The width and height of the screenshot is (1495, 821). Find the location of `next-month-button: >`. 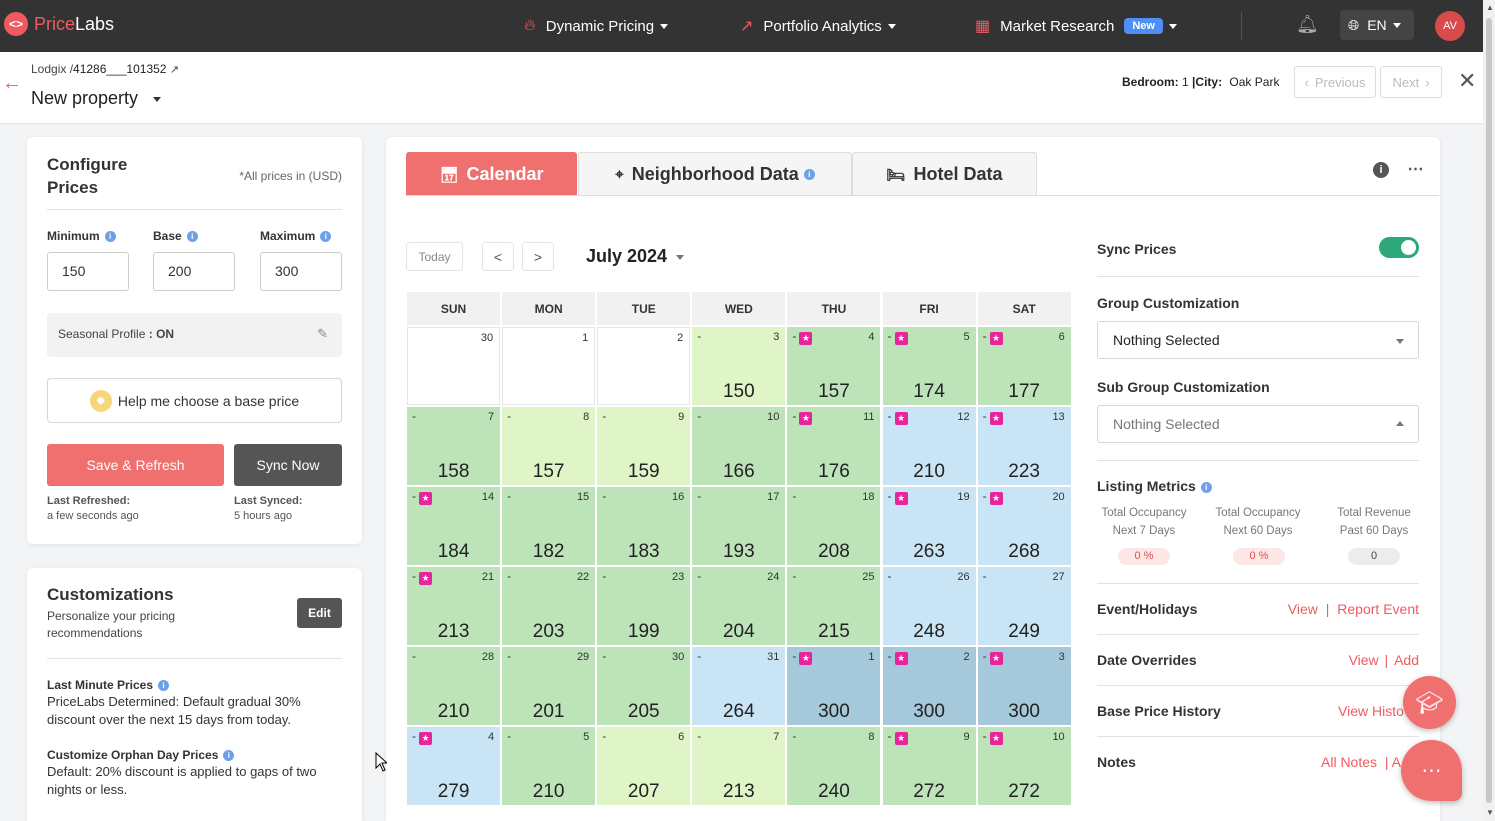

next-month-button: > is located at coordinates (538, 256).